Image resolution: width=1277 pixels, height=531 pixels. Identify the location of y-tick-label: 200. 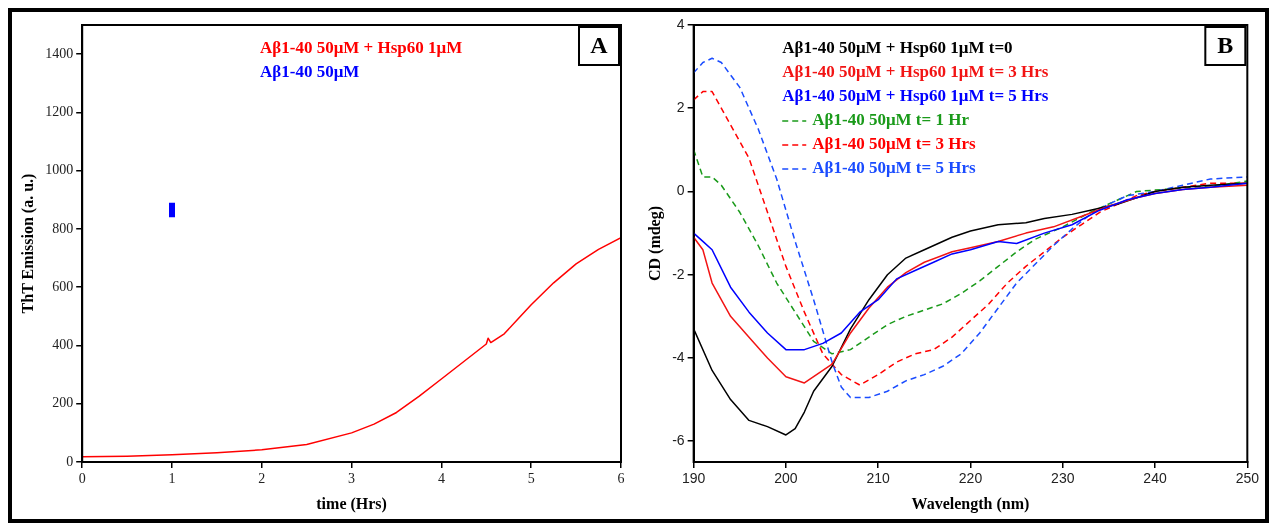
(63, 403).